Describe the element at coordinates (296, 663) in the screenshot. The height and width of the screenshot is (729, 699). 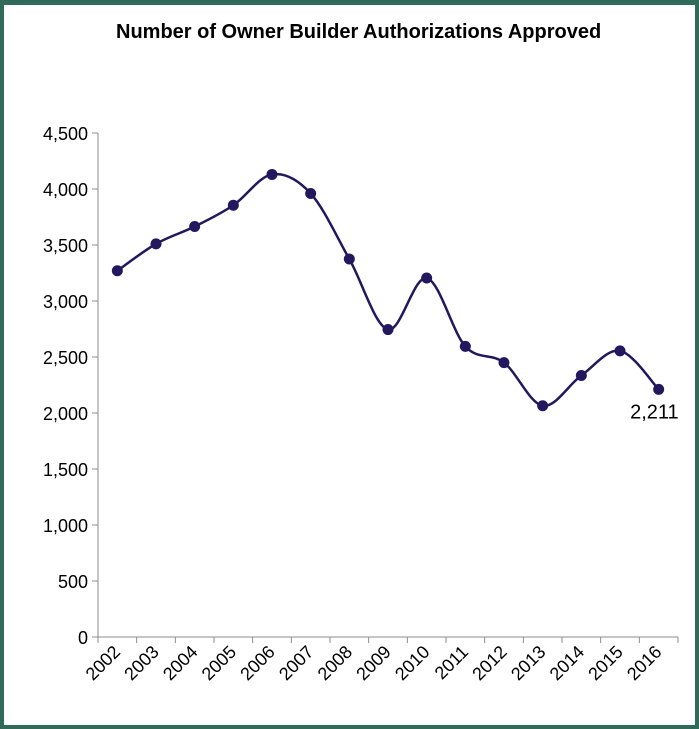
I see `x-tick-label: 2007` at that location.